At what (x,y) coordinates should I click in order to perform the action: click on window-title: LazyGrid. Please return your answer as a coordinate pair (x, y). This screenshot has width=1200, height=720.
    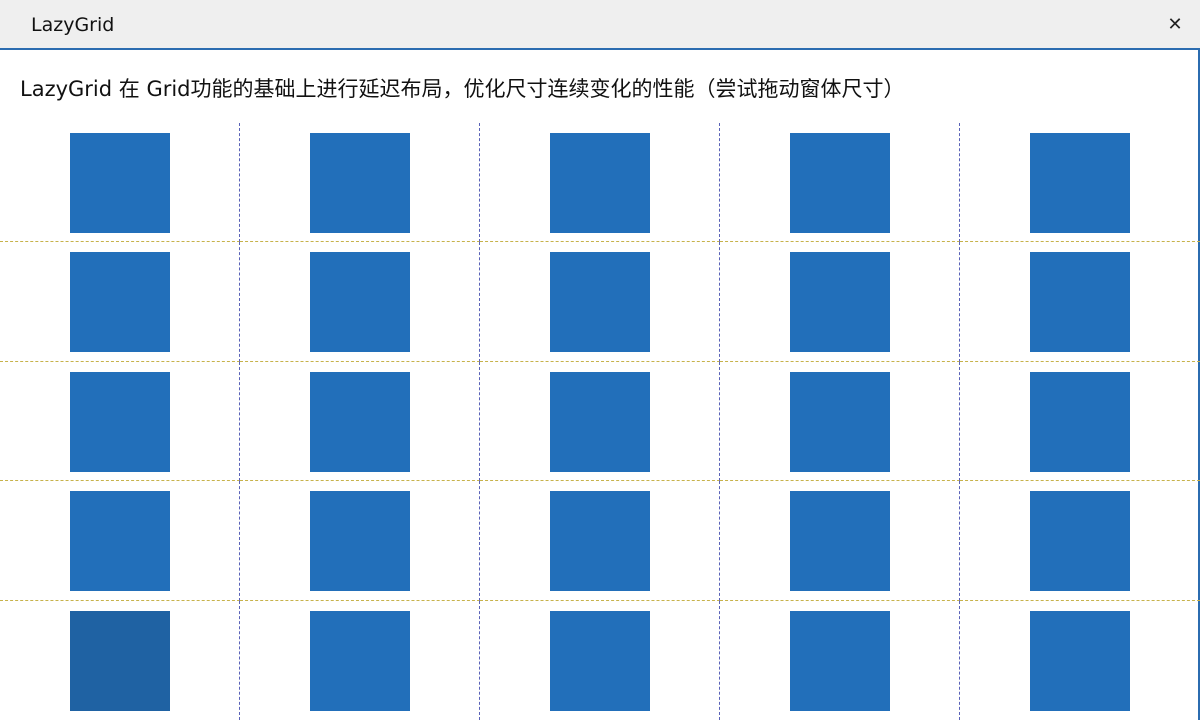
    Looking at the image, I should click on (73, 25).